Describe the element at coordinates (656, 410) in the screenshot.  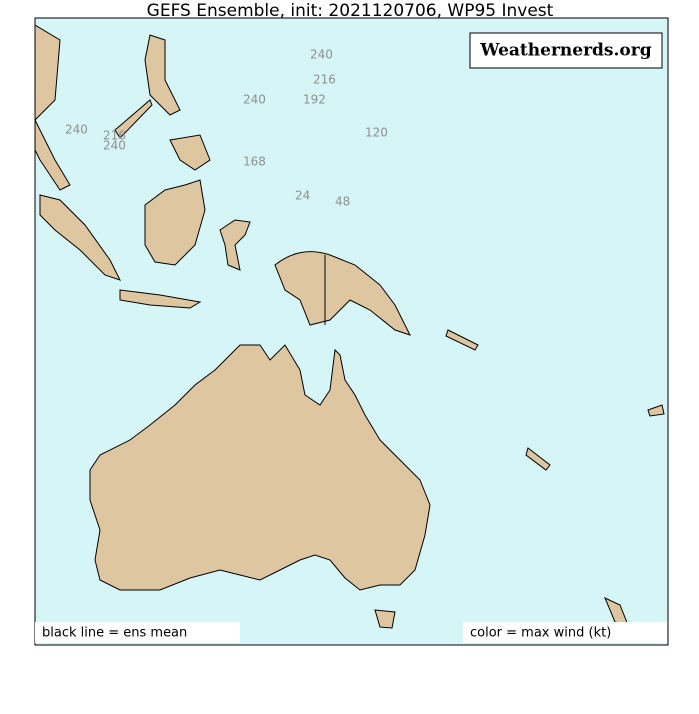
I see `fiji` at that location.